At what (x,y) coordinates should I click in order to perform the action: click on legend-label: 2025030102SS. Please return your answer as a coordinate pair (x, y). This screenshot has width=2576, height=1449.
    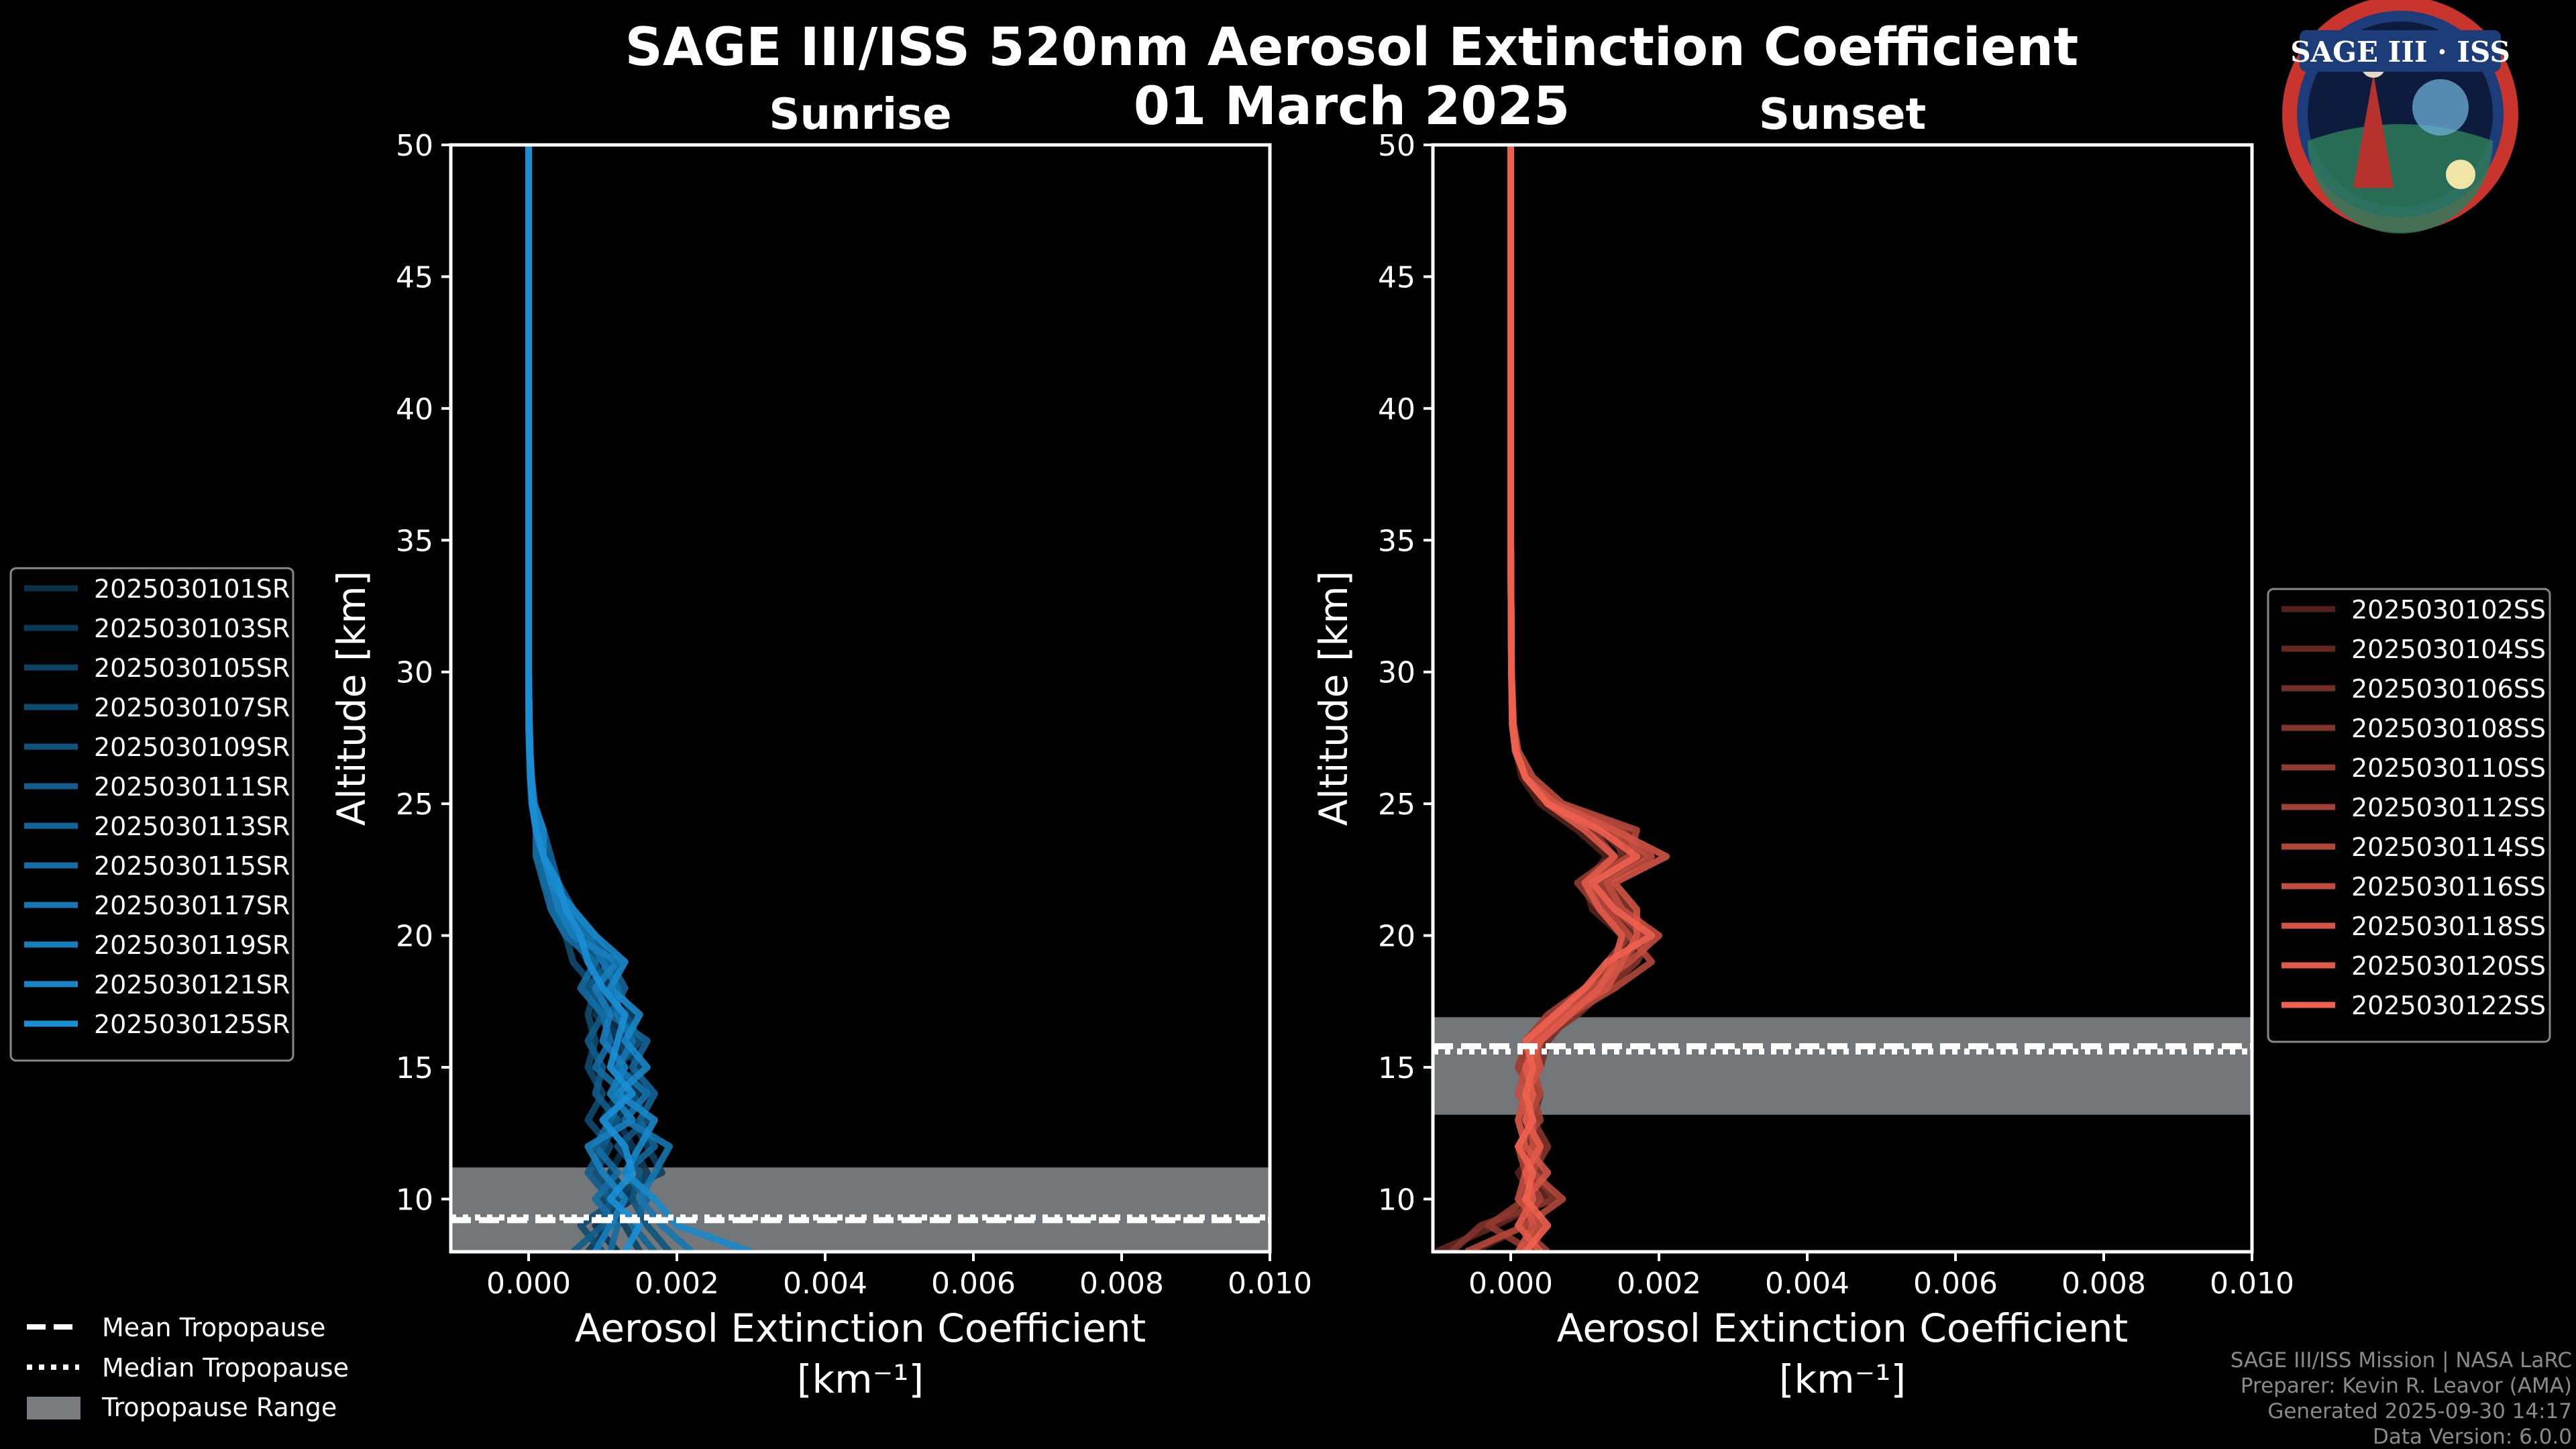
    Looking at the image, I should click on (2448, 610).